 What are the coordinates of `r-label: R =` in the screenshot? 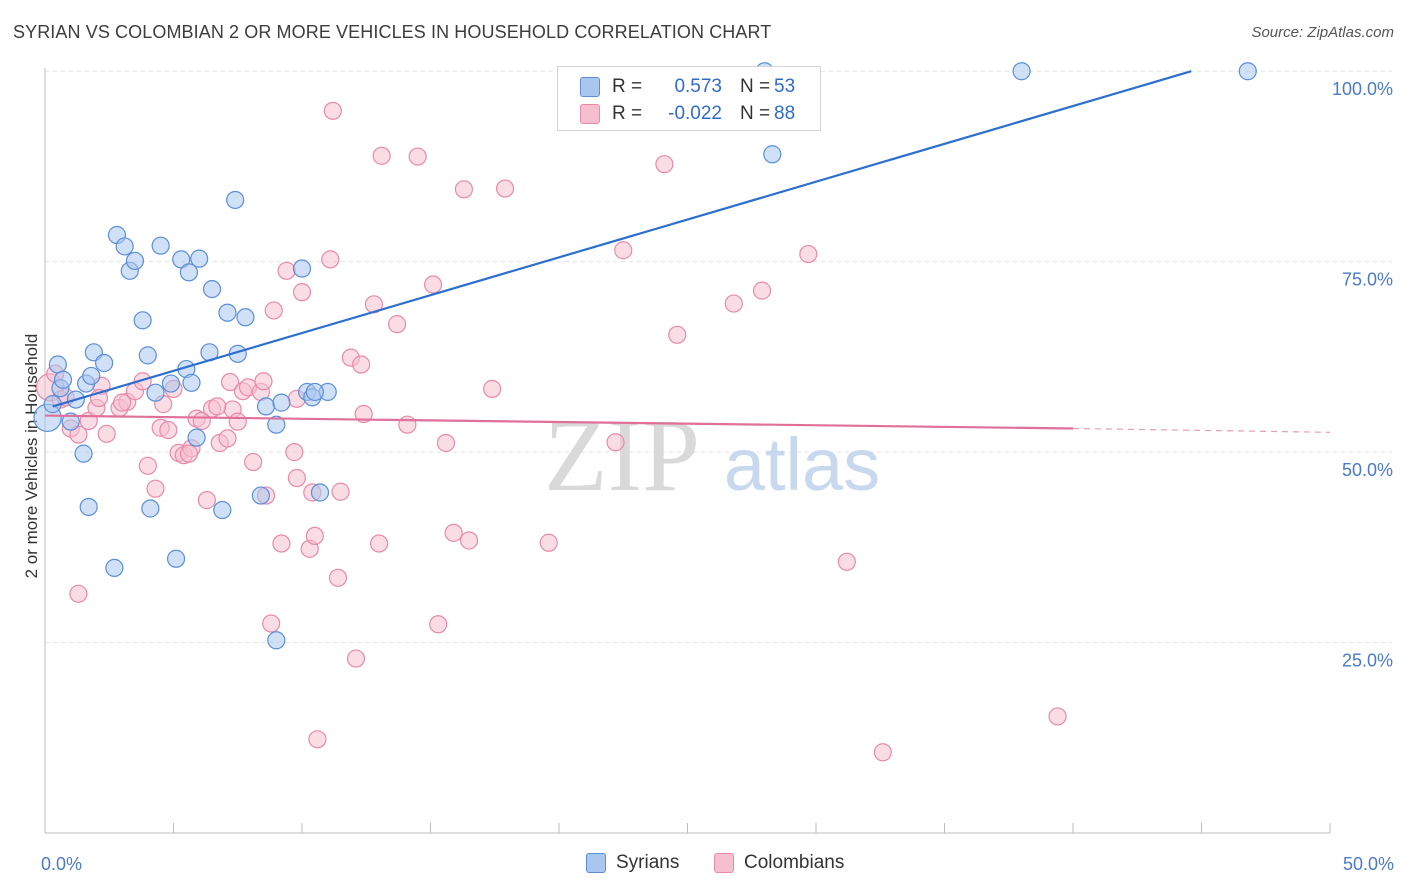 It's located at (627, 86).